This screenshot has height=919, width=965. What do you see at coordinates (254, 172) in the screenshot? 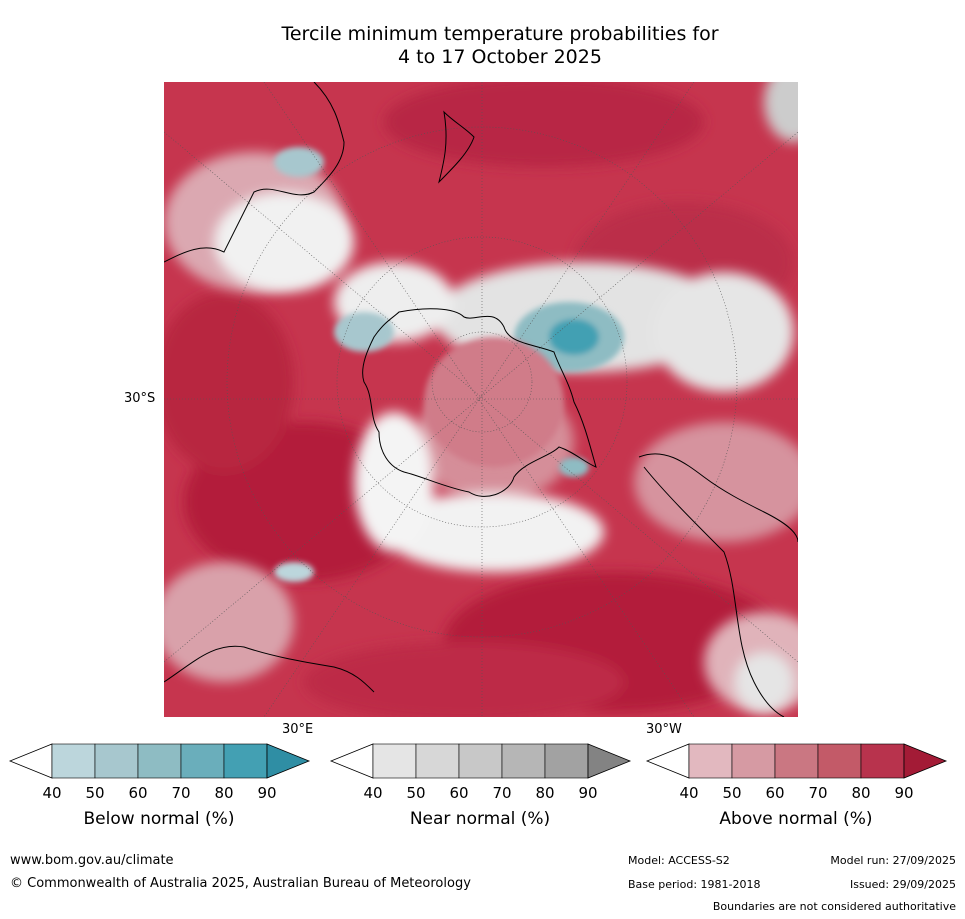
I see `australia-coast` at bounding box center [254, 172].